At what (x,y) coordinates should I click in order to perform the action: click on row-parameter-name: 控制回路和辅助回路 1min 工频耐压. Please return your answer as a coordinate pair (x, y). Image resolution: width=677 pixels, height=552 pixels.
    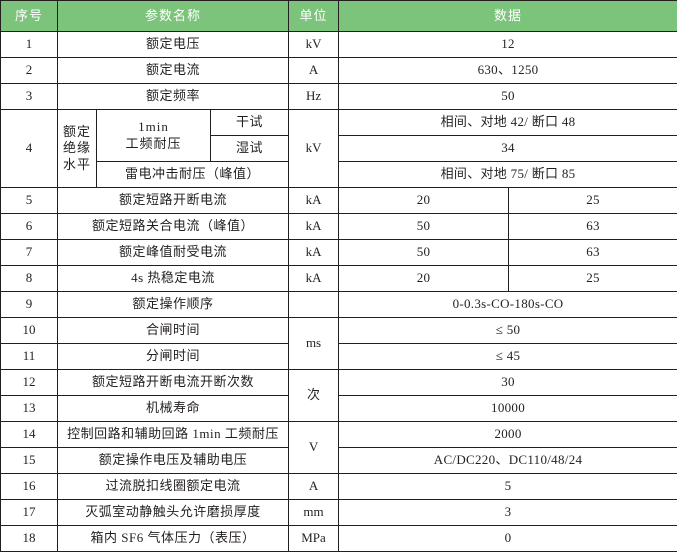
    Looking at the image, I should click on (173, 435).